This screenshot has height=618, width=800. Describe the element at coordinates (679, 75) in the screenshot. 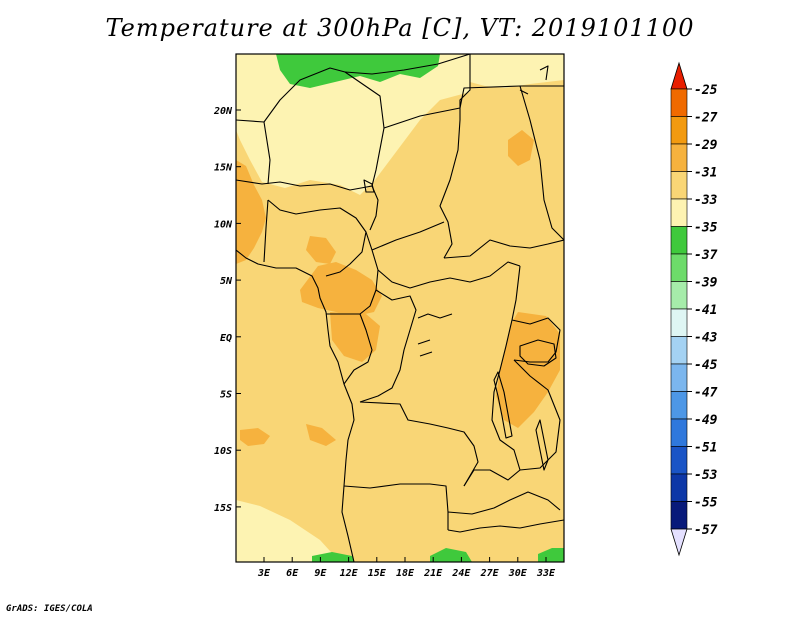

I see `colorbar-top-arrow` at that location.